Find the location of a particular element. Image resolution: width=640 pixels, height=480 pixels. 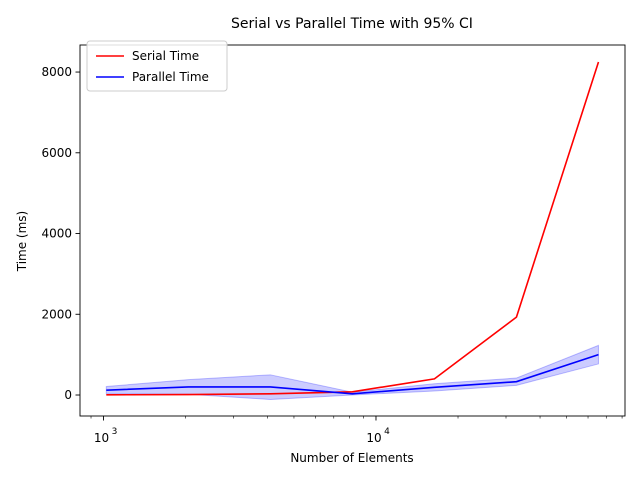

legend-box is located at coordinates (157, 66).